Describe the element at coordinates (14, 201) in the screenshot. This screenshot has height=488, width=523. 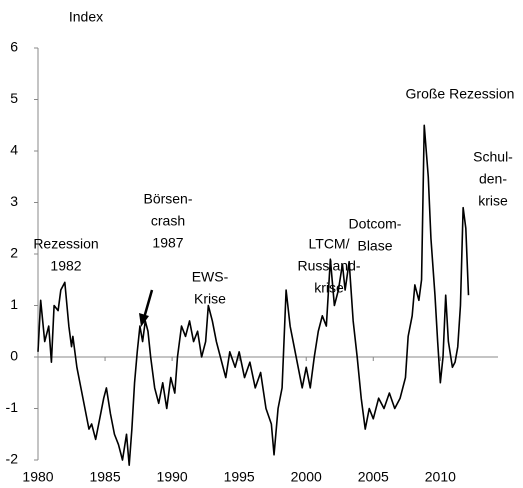
I see `y-tick-label: 3` at that location.